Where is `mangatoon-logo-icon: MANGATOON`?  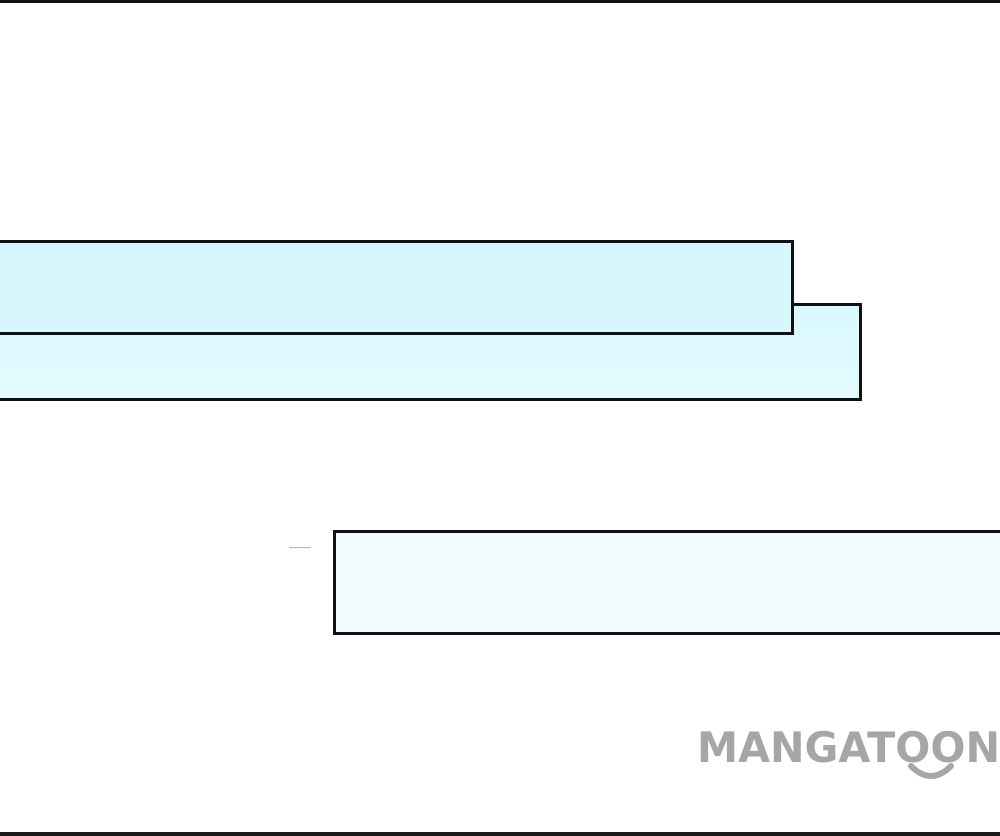
mangatoon-logo-icon: MANGATOON is located at coordinates (848, 751).